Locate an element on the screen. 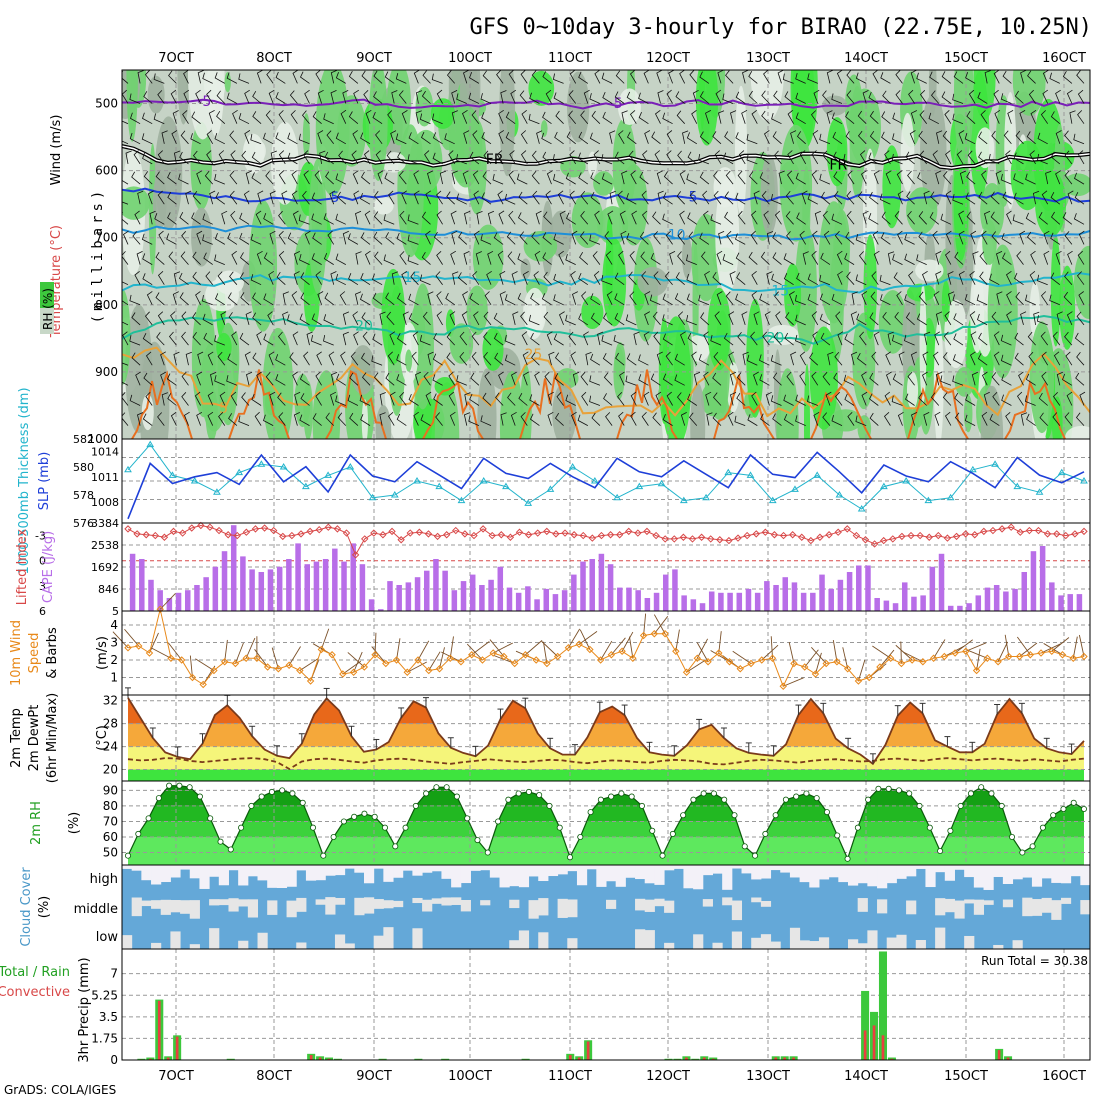 Image resolution: width=1100 pixels, height=1100 pixels. precip-convective-bar is located at coordinates (999, 1055).